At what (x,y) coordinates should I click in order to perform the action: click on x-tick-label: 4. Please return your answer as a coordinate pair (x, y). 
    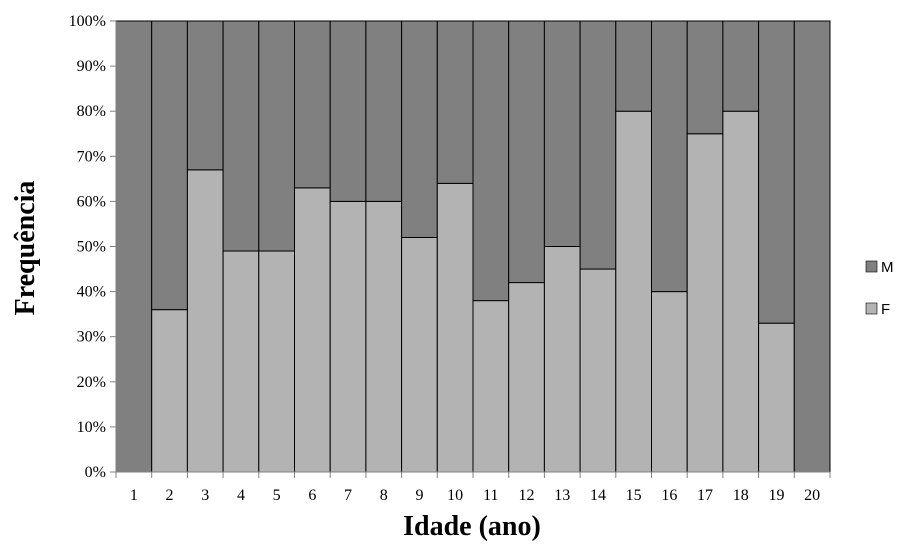
    Looking at the image, I should click on (241, 495).